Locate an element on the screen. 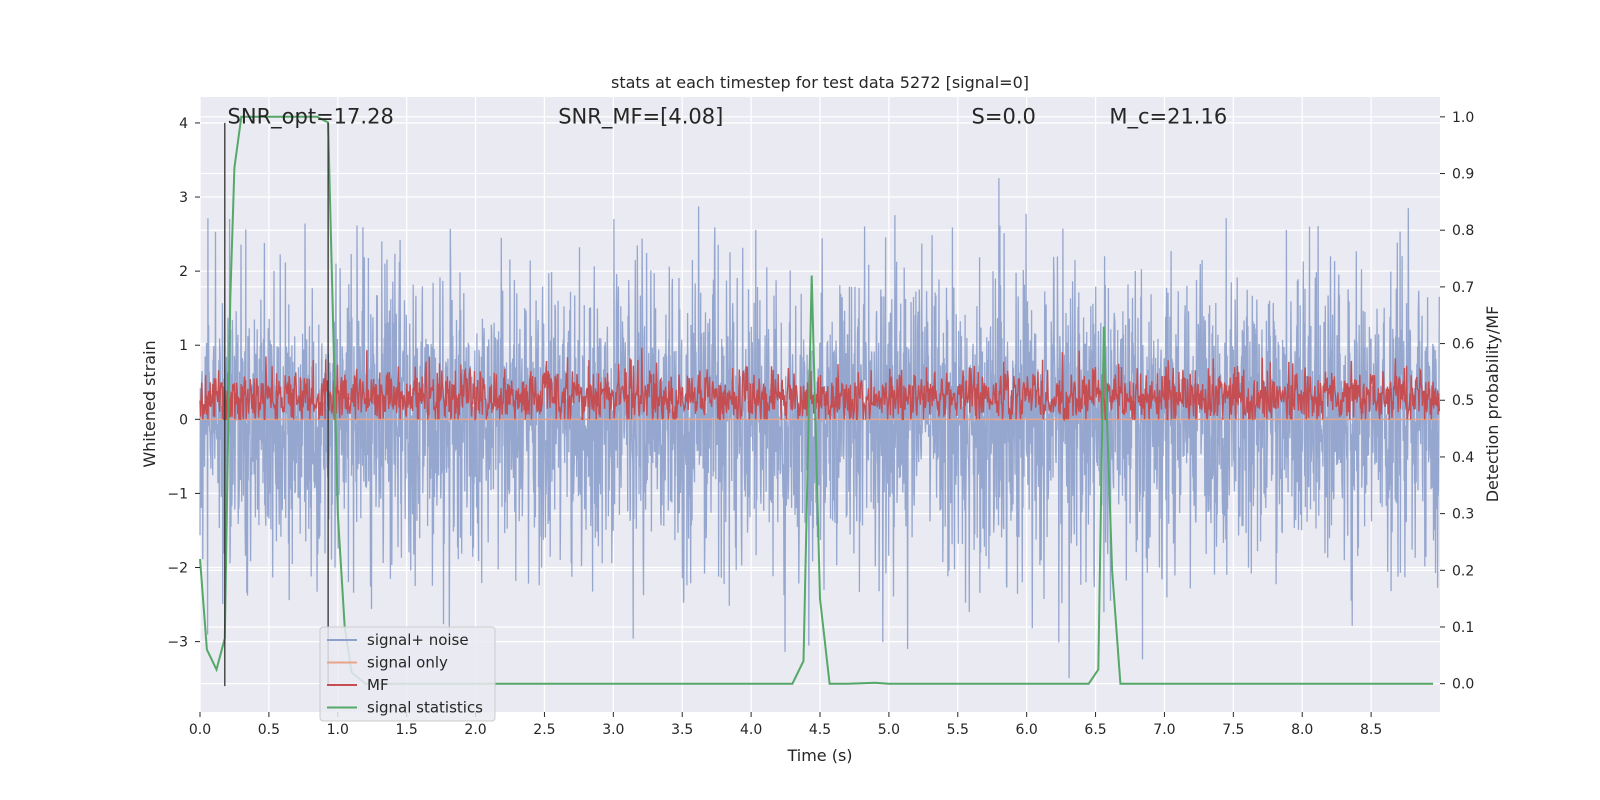  x-tick-8: 4.0 is located at coordinates (751, 730).